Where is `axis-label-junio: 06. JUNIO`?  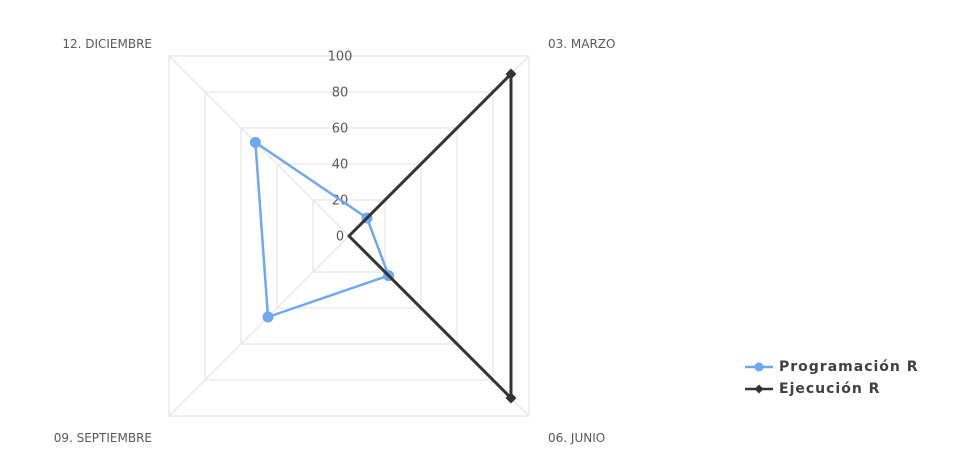
axis-label-junio: 06. JUNIO is located at coordinates (576, 438).